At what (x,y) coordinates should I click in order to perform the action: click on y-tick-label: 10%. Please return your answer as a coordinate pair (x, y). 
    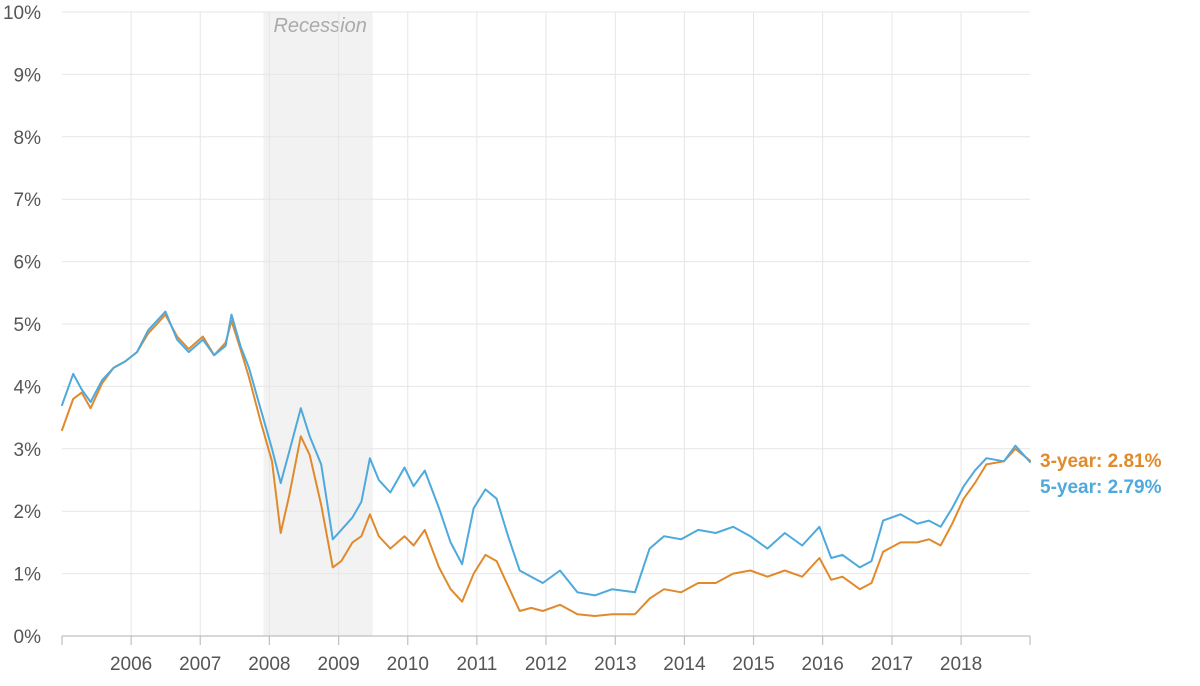
    Looking at the image, I should click on (22, 13).